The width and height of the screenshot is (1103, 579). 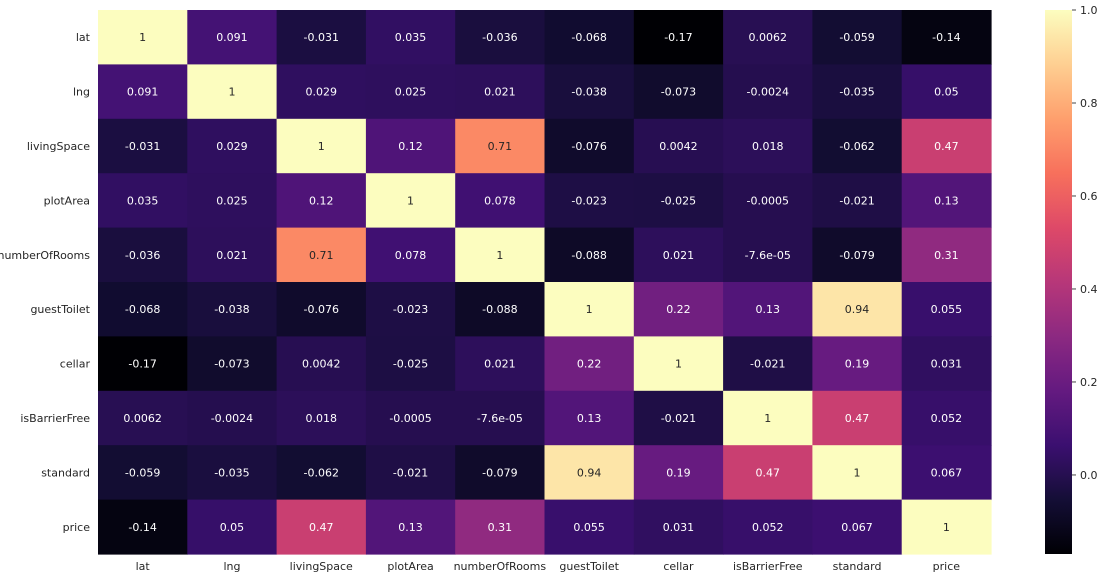 I want to click on cell-value: 0.018, so click(x=768, y=146).